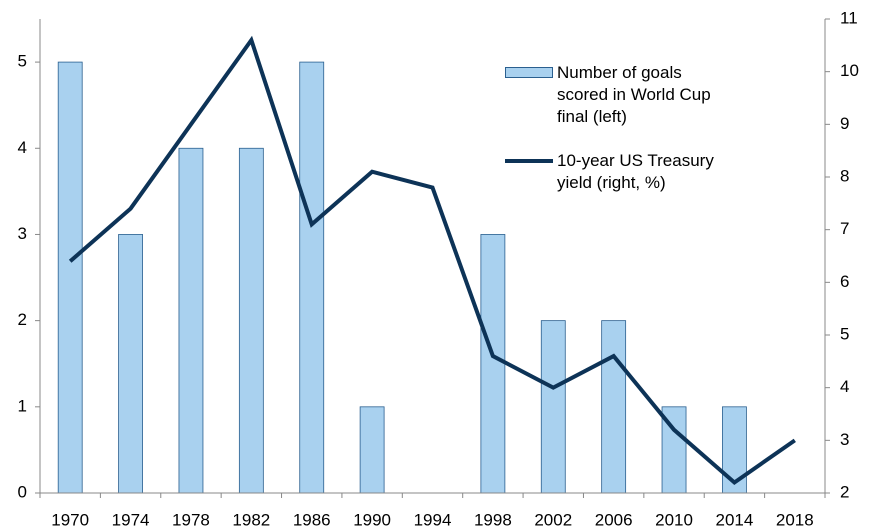 This screenshot has width=875, height=529. I want to click on y-tick-label: 2, so click(22, 319).